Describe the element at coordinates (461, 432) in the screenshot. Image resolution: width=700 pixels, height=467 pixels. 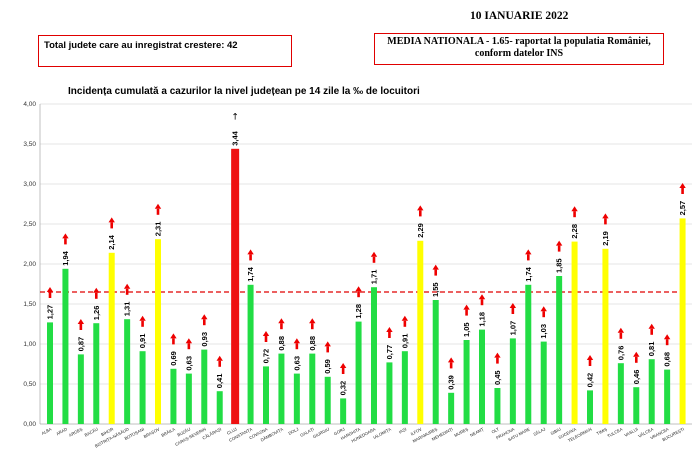
I see `category-label: MUREȘ` at that location.